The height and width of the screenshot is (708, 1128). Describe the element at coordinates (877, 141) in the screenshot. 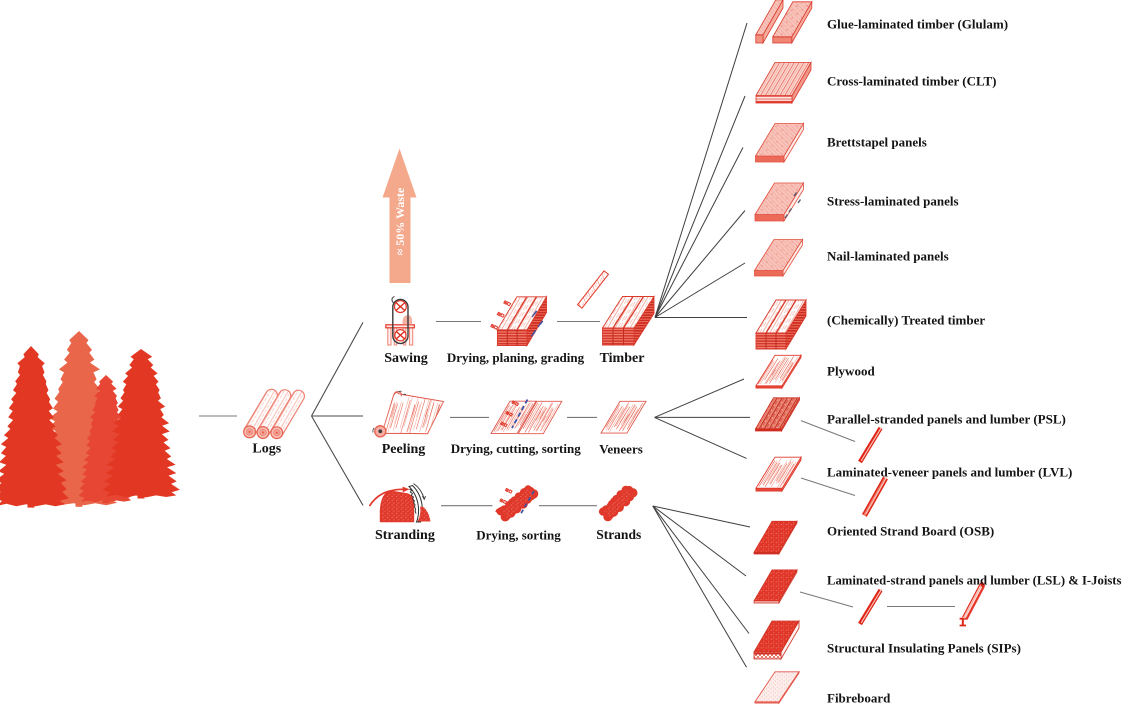

I see `svg-text: Brettstapel panels` at that location.